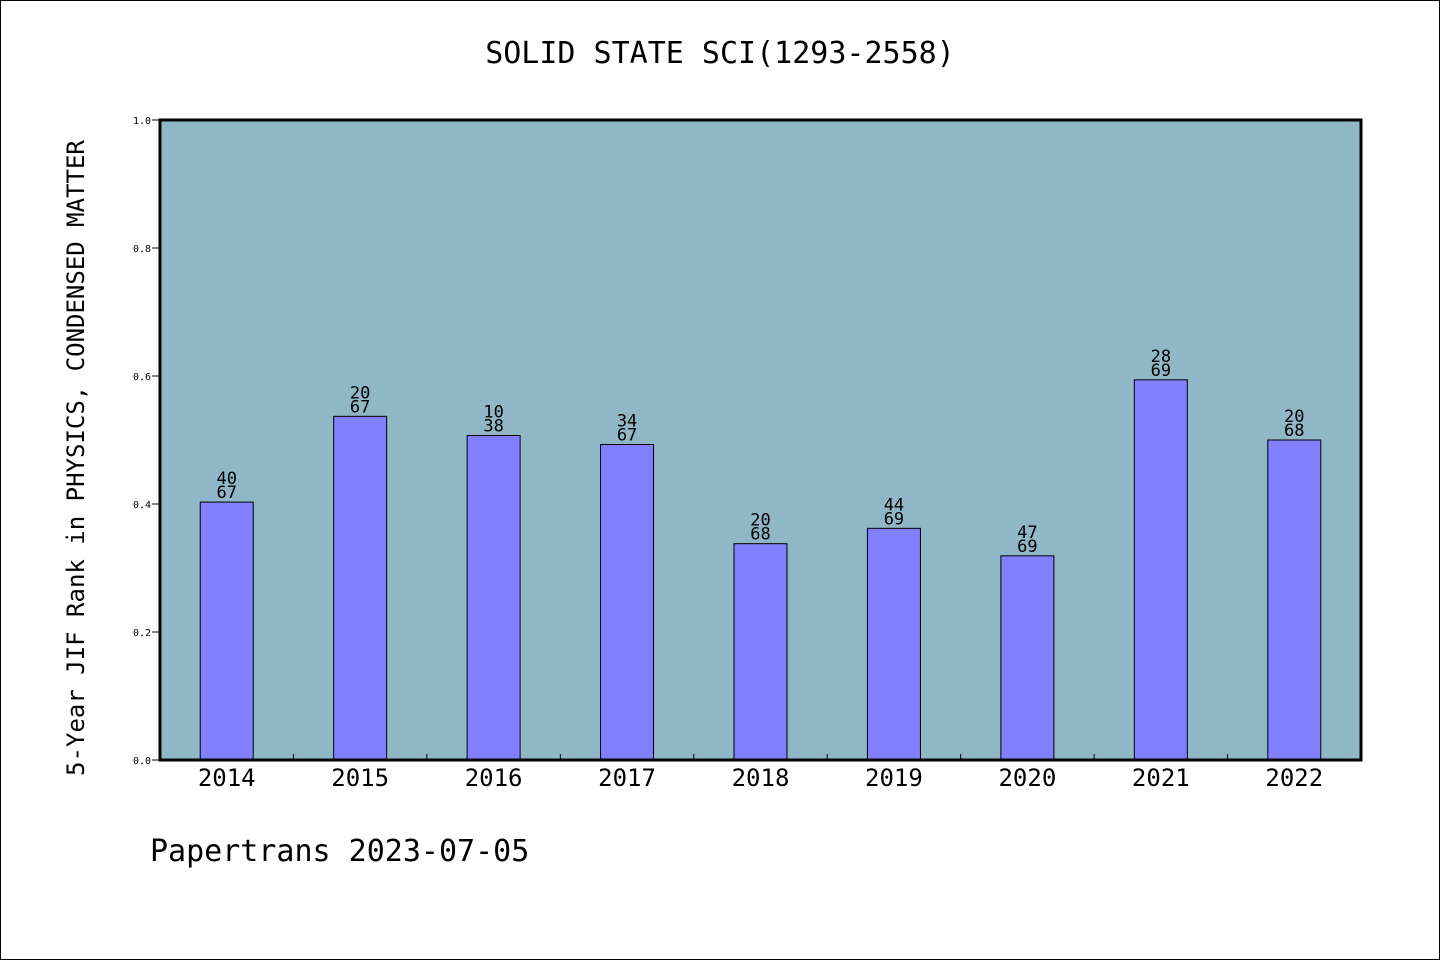 This screenshot has width=1440, height=960. Describe the element at coordinates (627, 778) in the screenshot. I see `x-tick-label: 2017` at that location.